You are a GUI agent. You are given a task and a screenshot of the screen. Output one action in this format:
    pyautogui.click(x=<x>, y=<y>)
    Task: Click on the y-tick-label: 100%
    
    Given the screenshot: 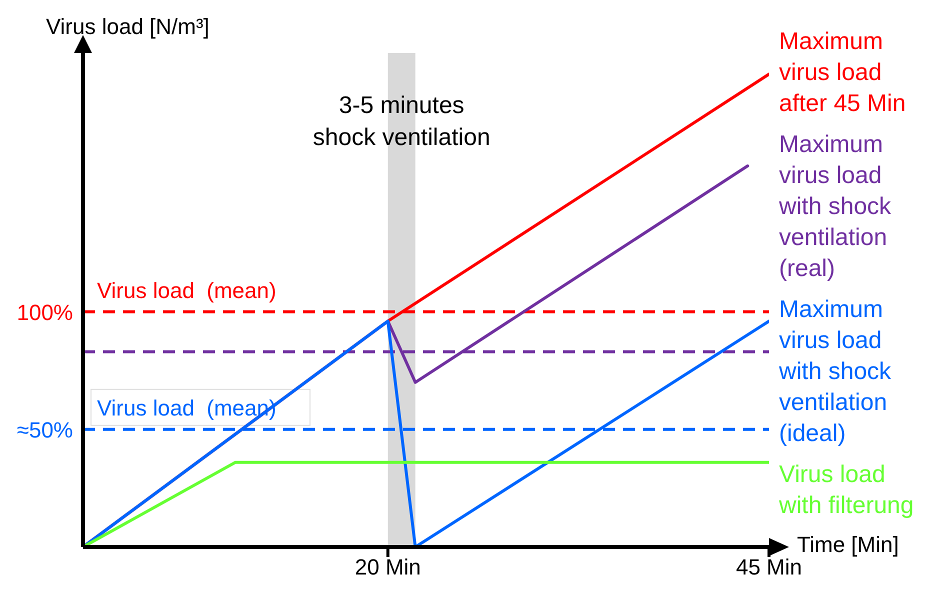 What is the action you would take?
    pyautogui.click(x=44, y=312)
    